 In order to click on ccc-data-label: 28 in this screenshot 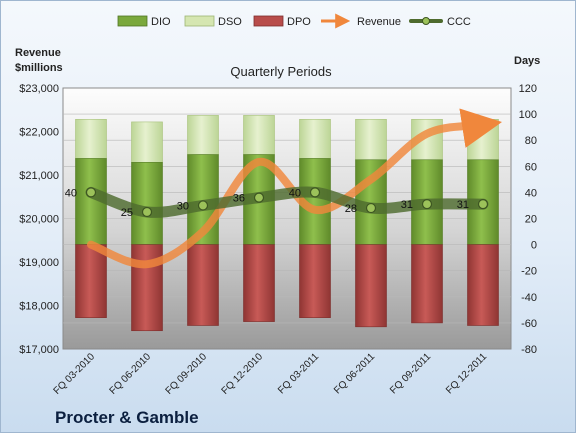, I will do `click(351, 209)`.